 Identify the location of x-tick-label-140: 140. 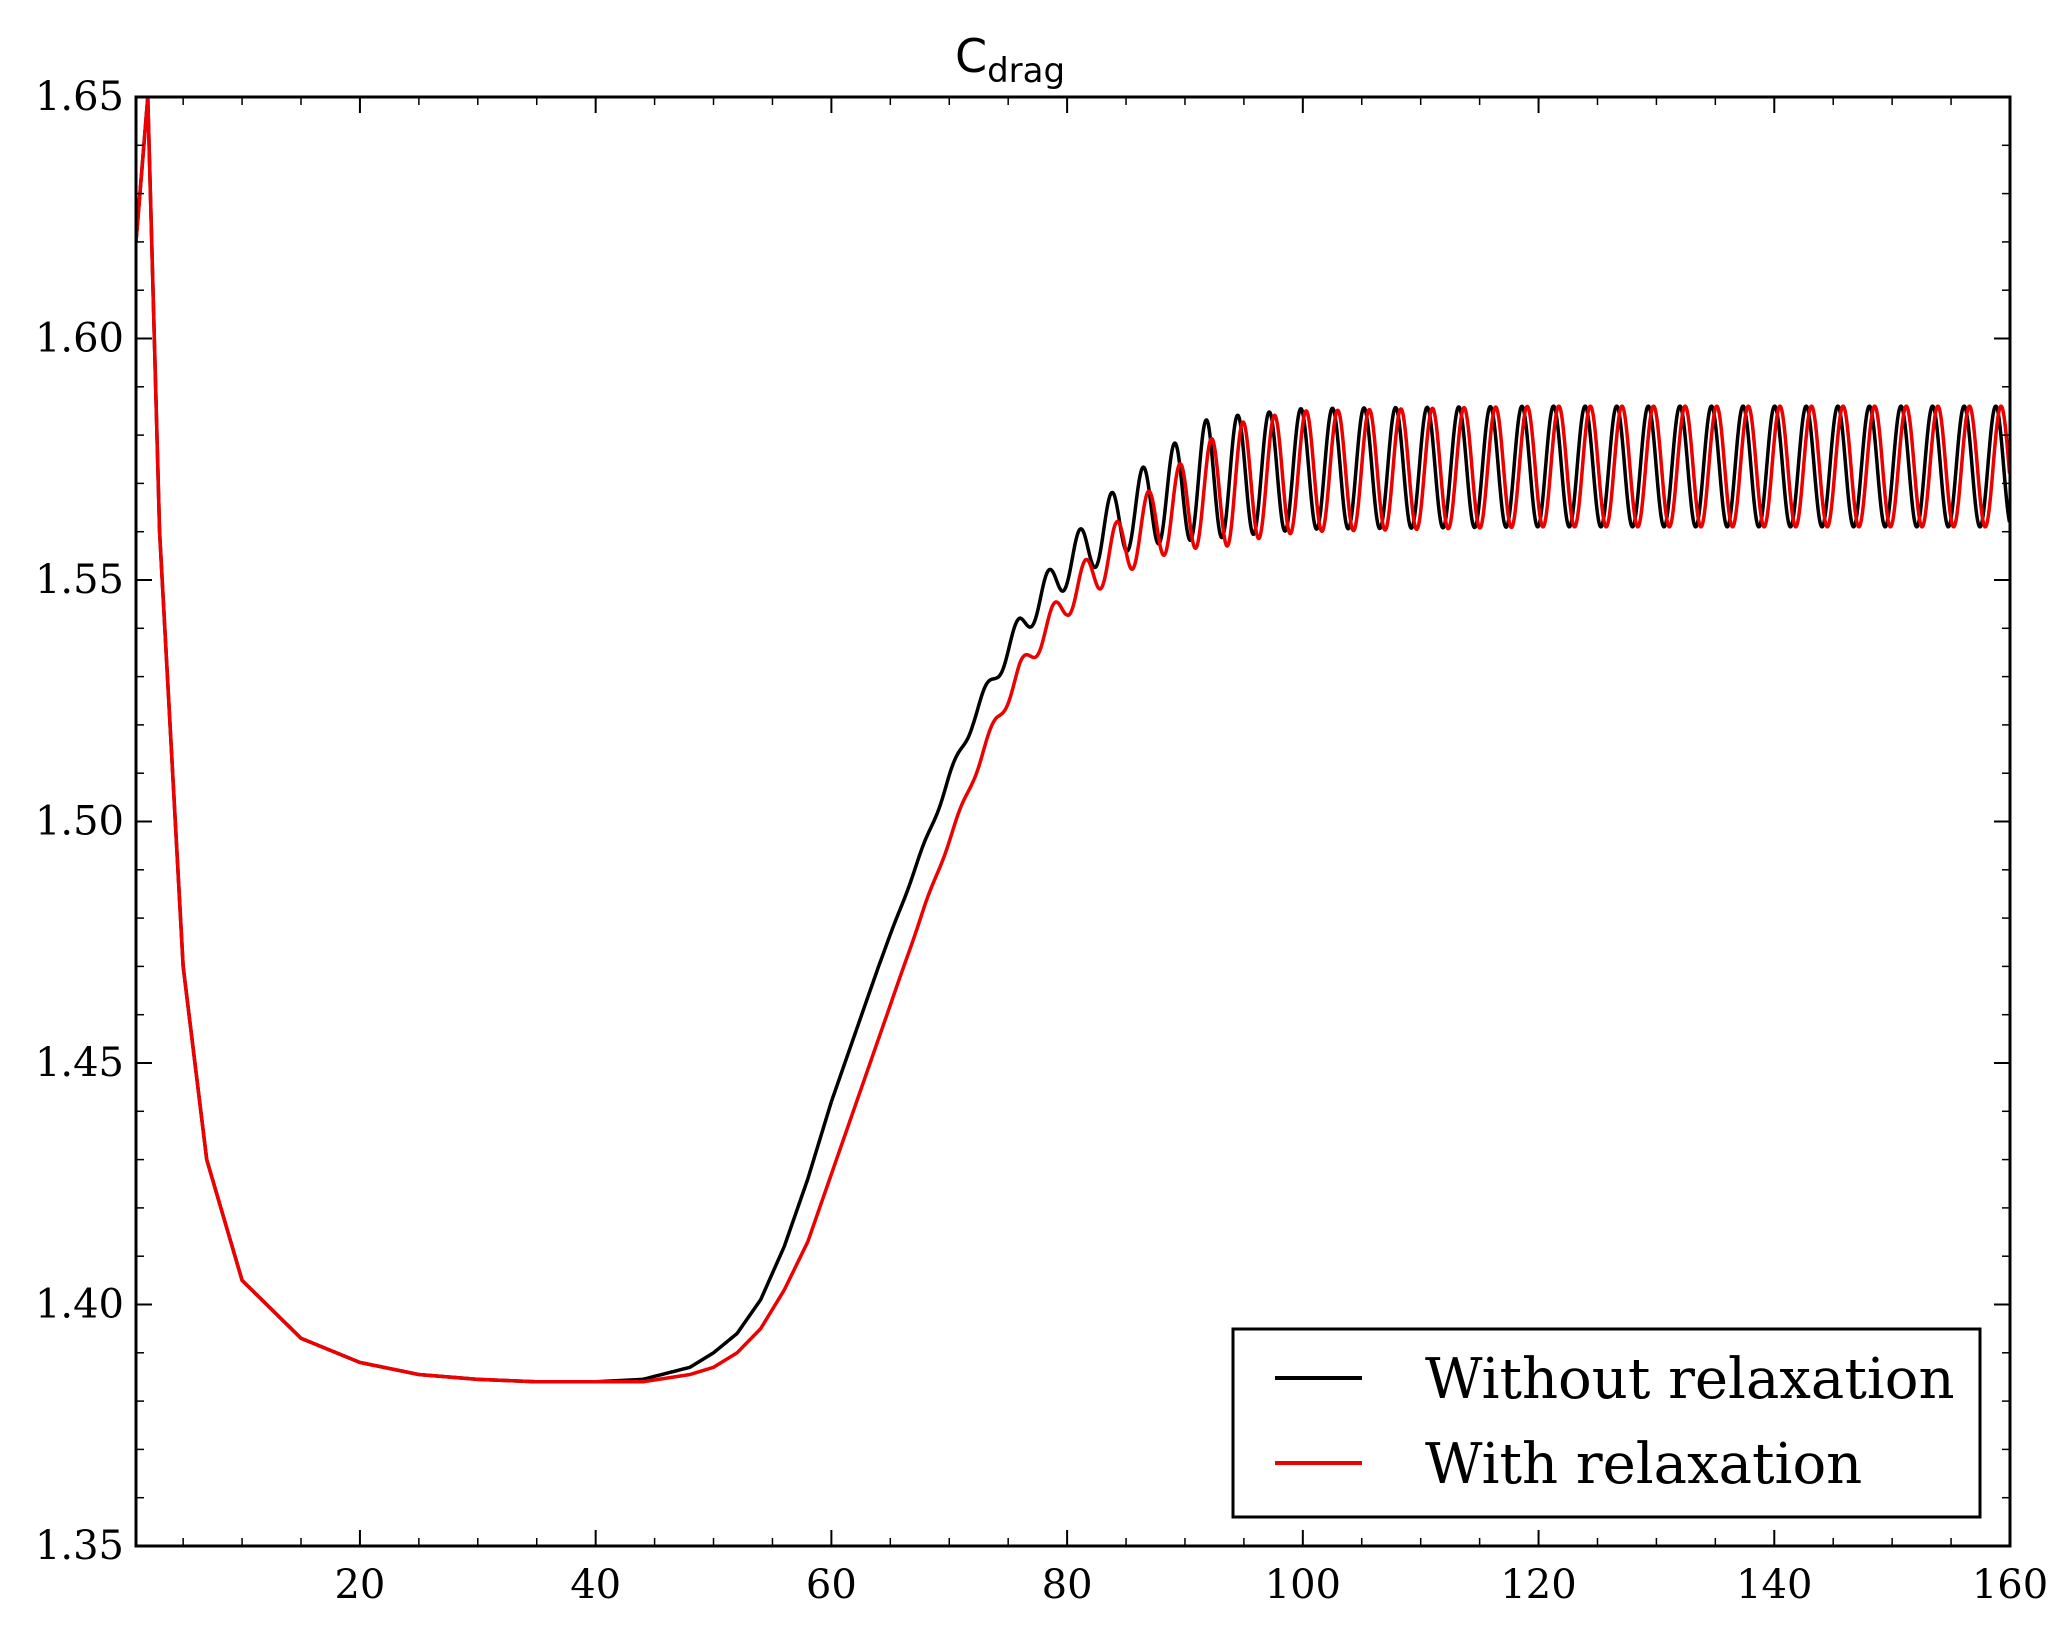
(1774, 1585).